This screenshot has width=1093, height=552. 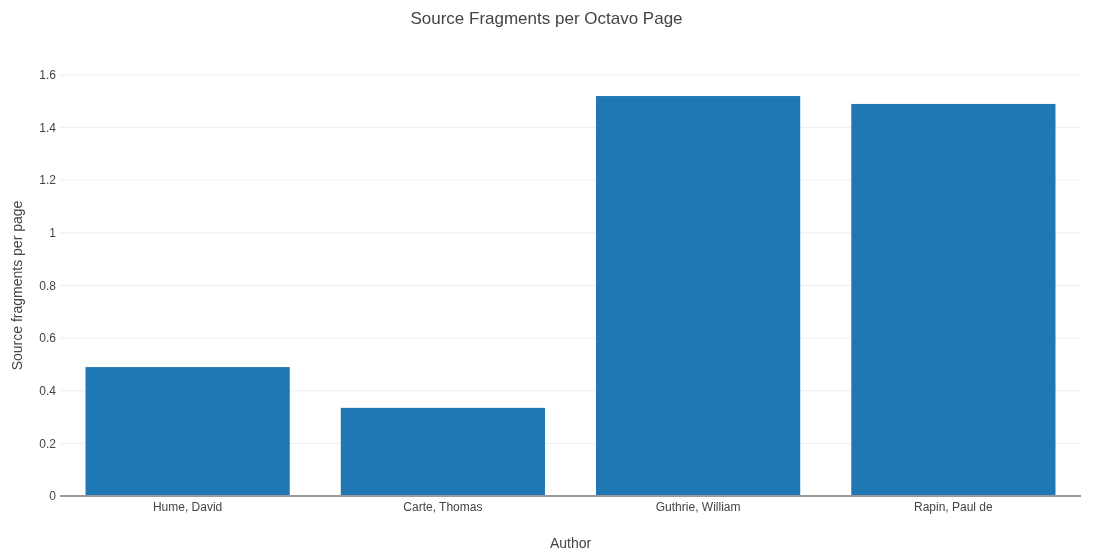 I want to click on y-tick-label: 1.6, so click(x=48, y=75).